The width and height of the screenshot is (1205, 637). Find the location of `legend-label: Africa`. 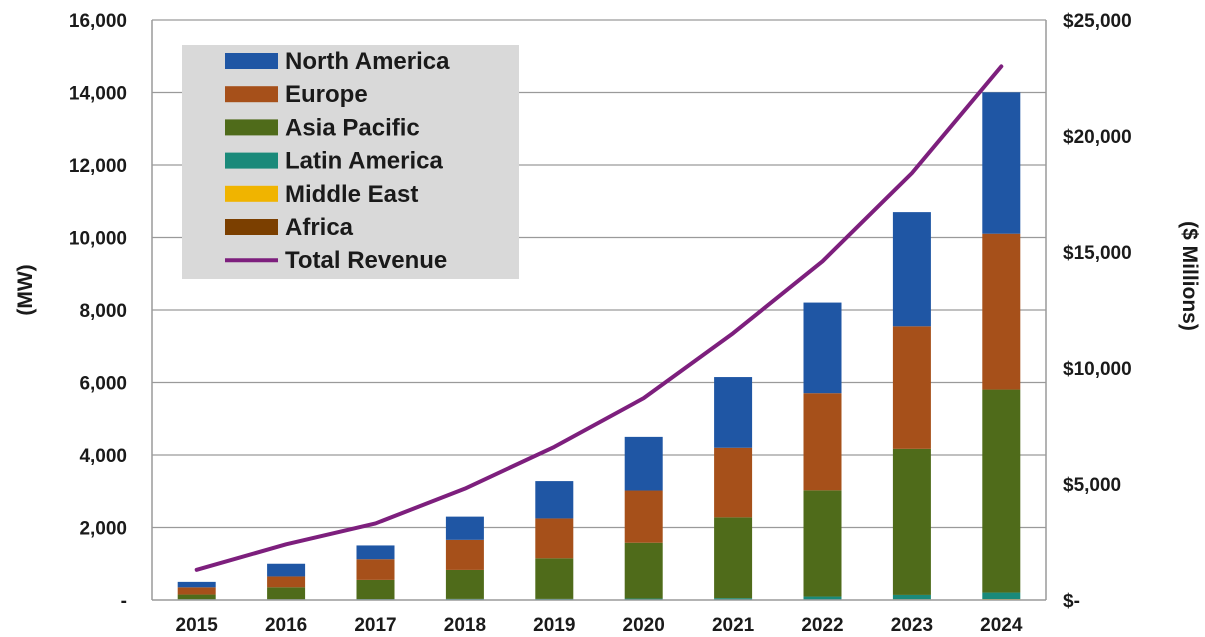

legend-label: Africa is located at coordinates (319, 227).